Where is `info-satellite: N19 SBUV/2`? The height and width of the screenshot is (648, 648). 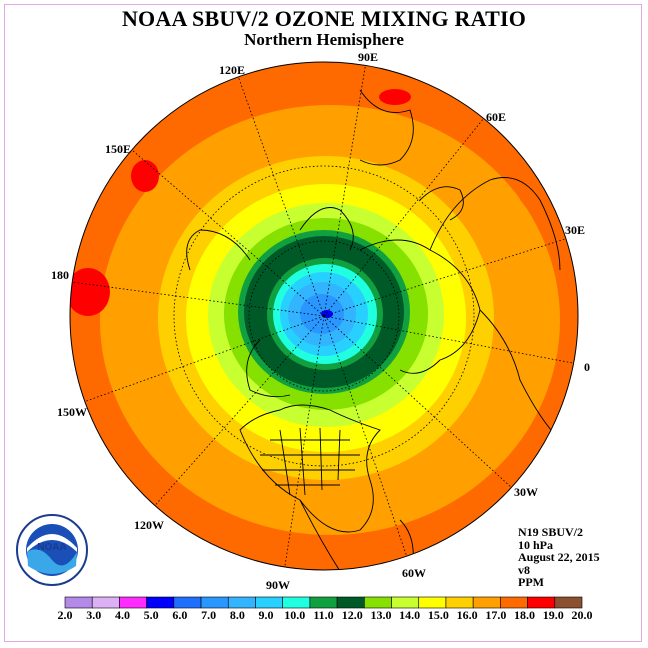
info-satellite: N19 SBUV/2 is located at coordinates (551, 532).